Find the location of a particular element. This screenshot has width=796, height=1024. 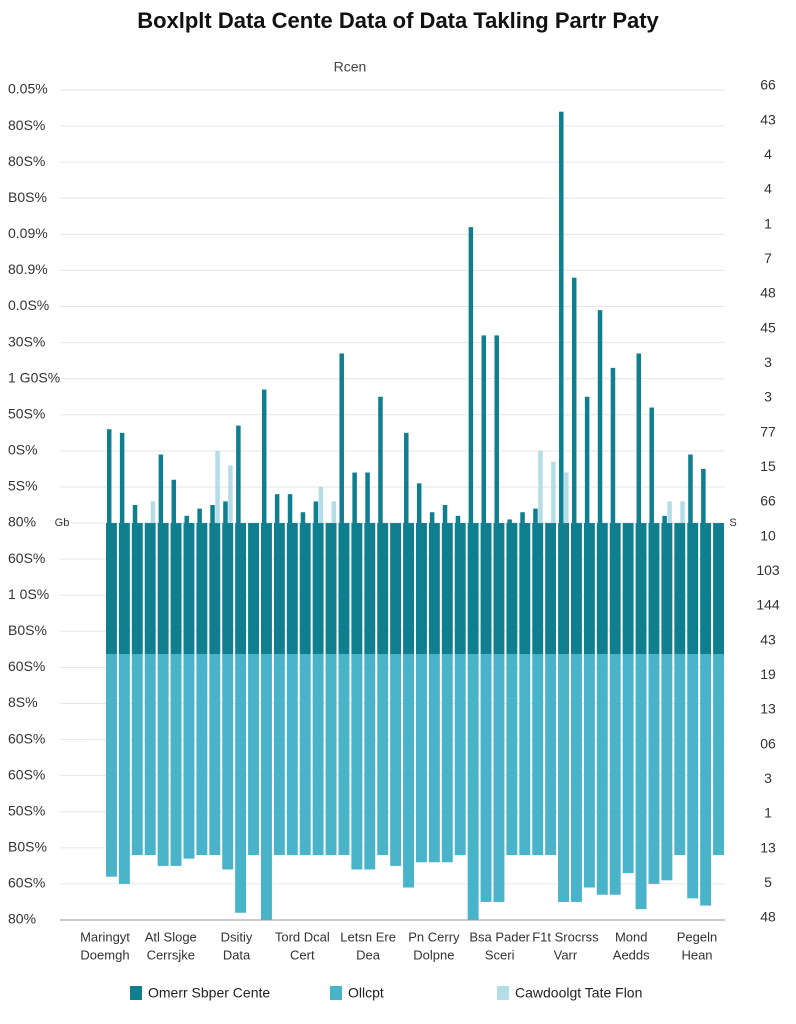

y-tick-label: 0.0S% is located at coordinates (28, 305).